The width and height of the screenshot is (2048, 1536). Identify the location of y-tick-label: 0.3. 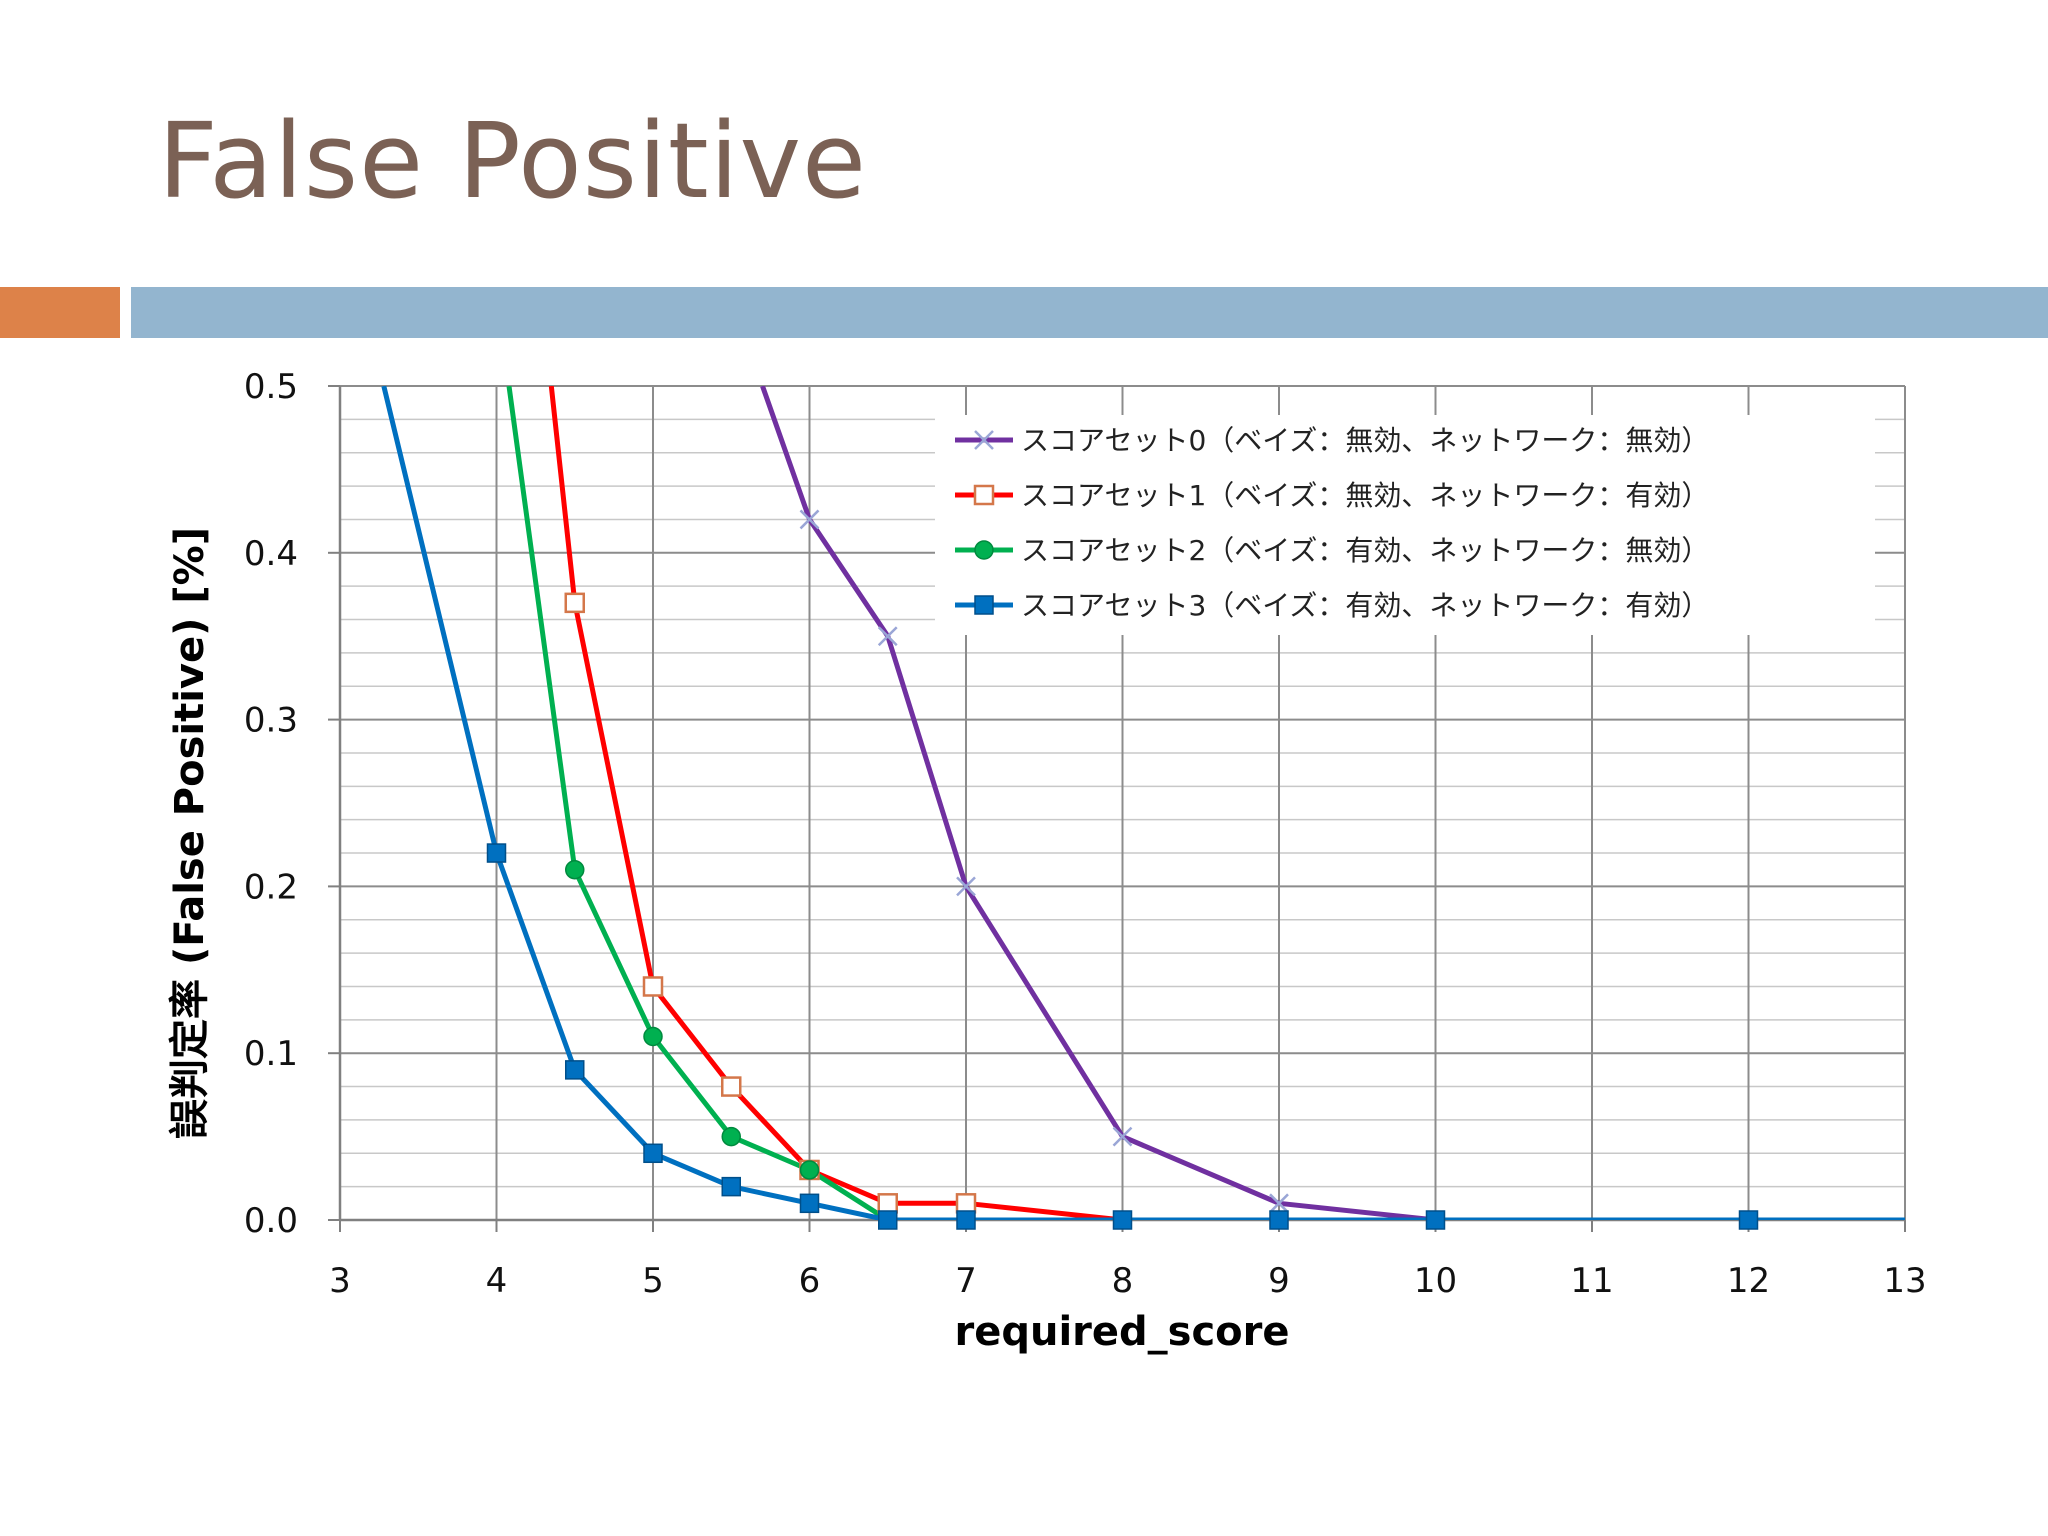
(271, 721).